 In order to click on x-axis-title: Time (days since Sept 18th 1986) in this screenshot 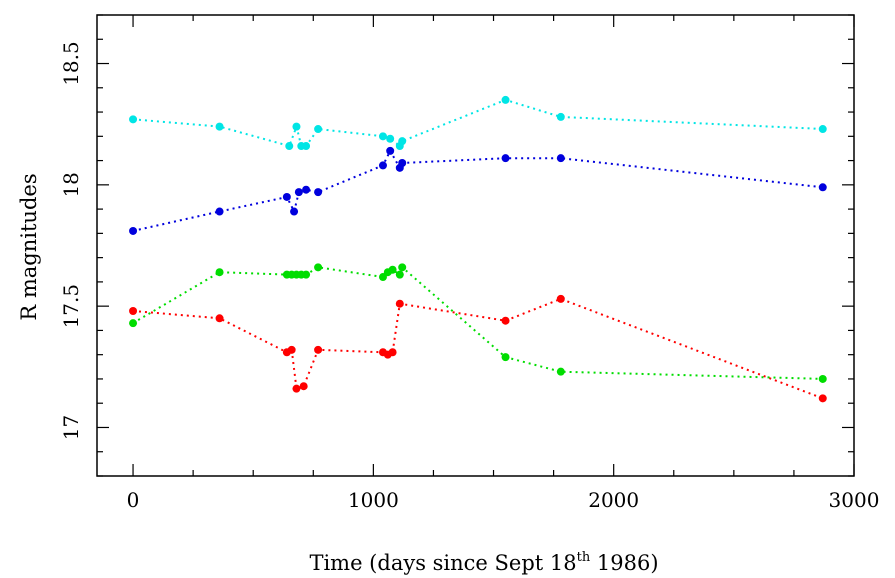, I will do `click(483, 562)`.